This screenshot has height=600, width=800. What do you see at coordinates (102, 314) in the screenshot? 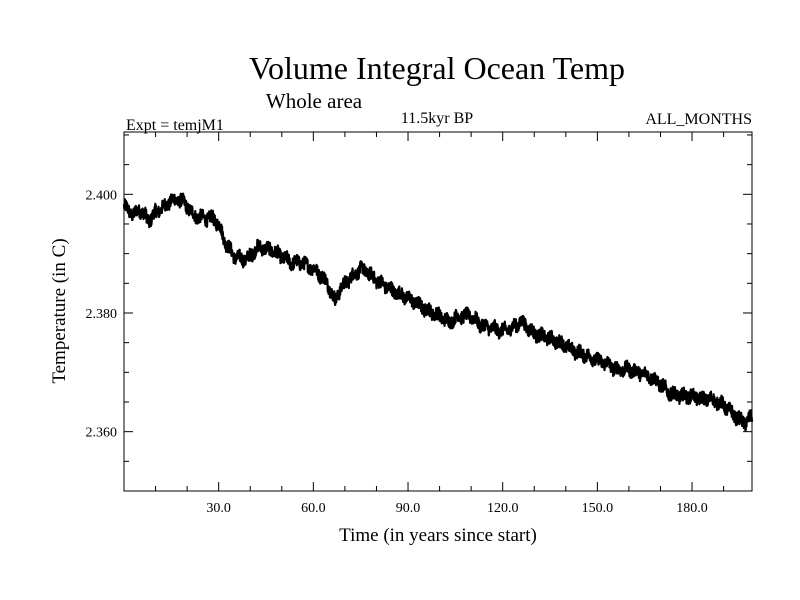
I see `y-tick-label: 2.380` at bounding box center [102, 314].